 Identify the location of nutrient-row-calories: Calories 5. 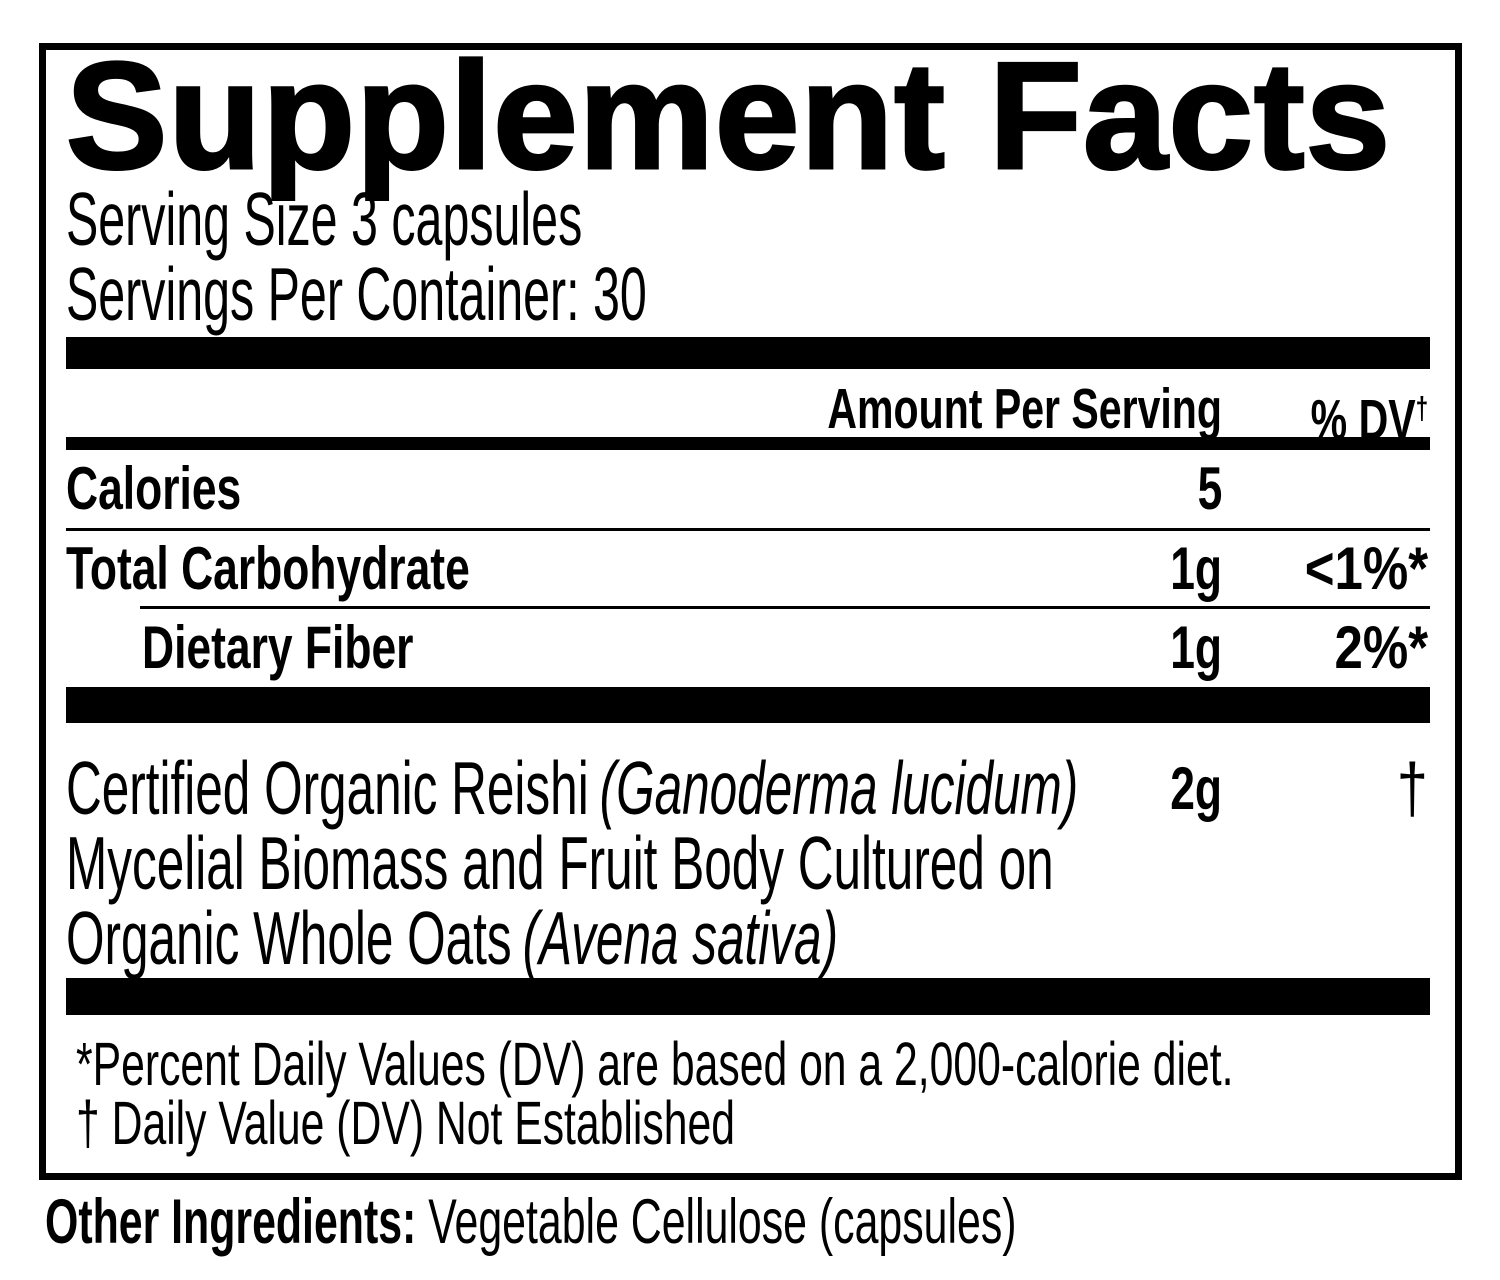
(748, 489).